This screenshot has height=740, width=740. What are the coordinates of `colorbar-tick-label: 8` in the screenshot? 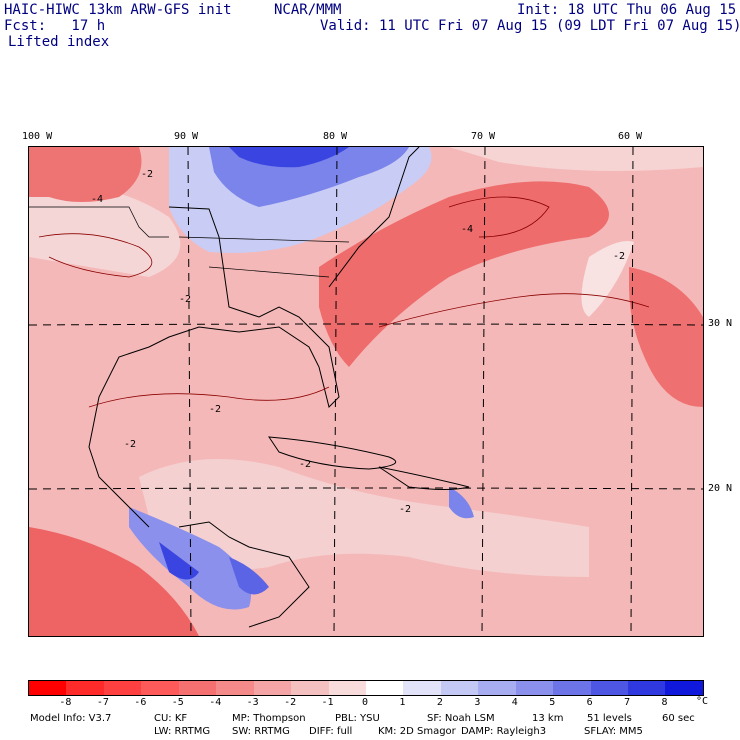 It's located at (664, 702).